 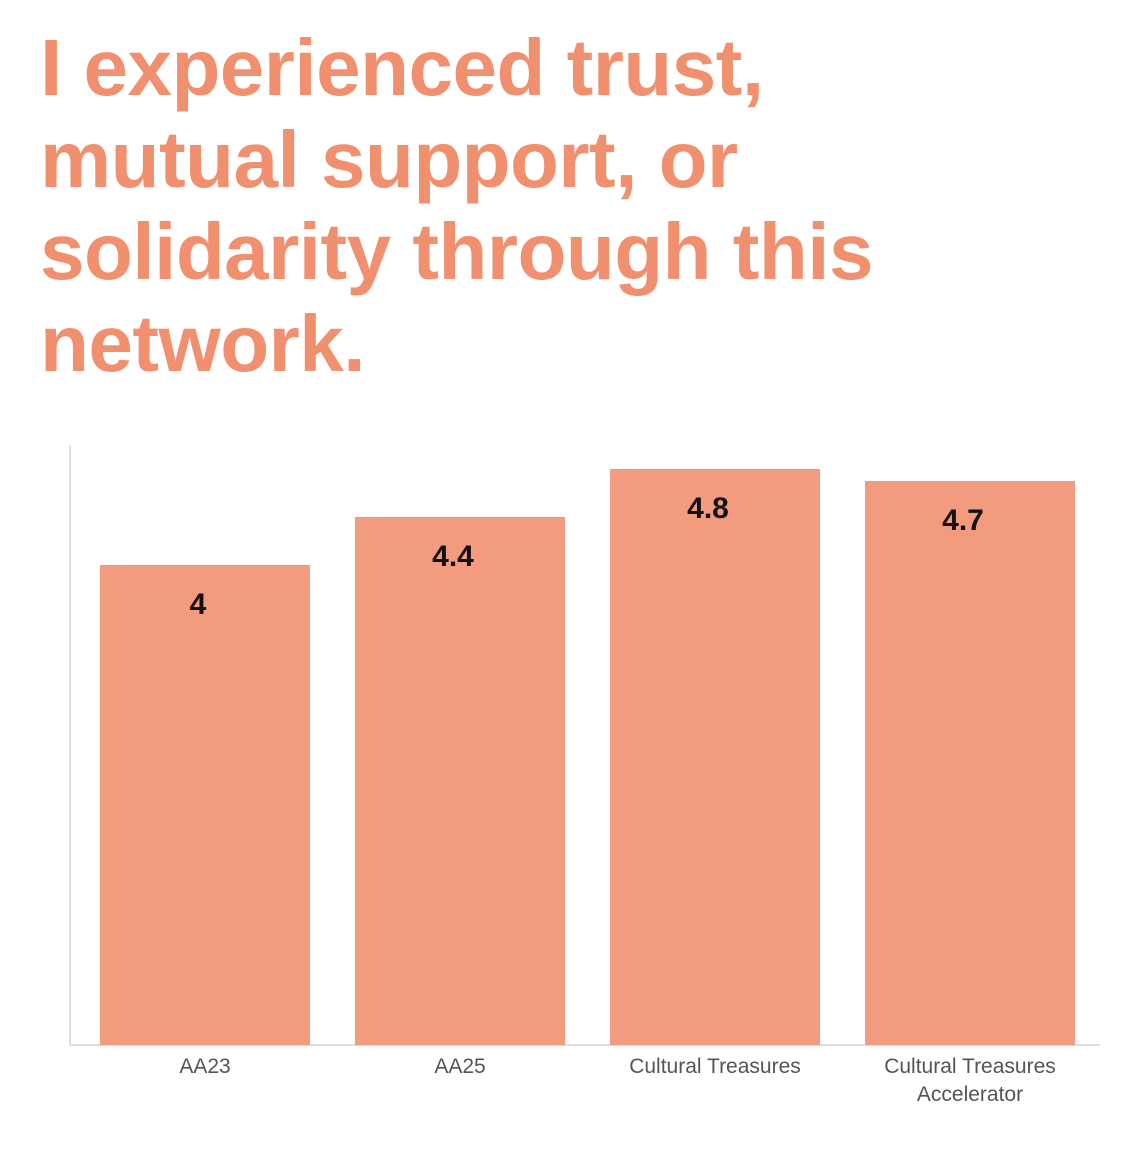 I want to click on data-label: 4.4, so click(x=453, y=556).